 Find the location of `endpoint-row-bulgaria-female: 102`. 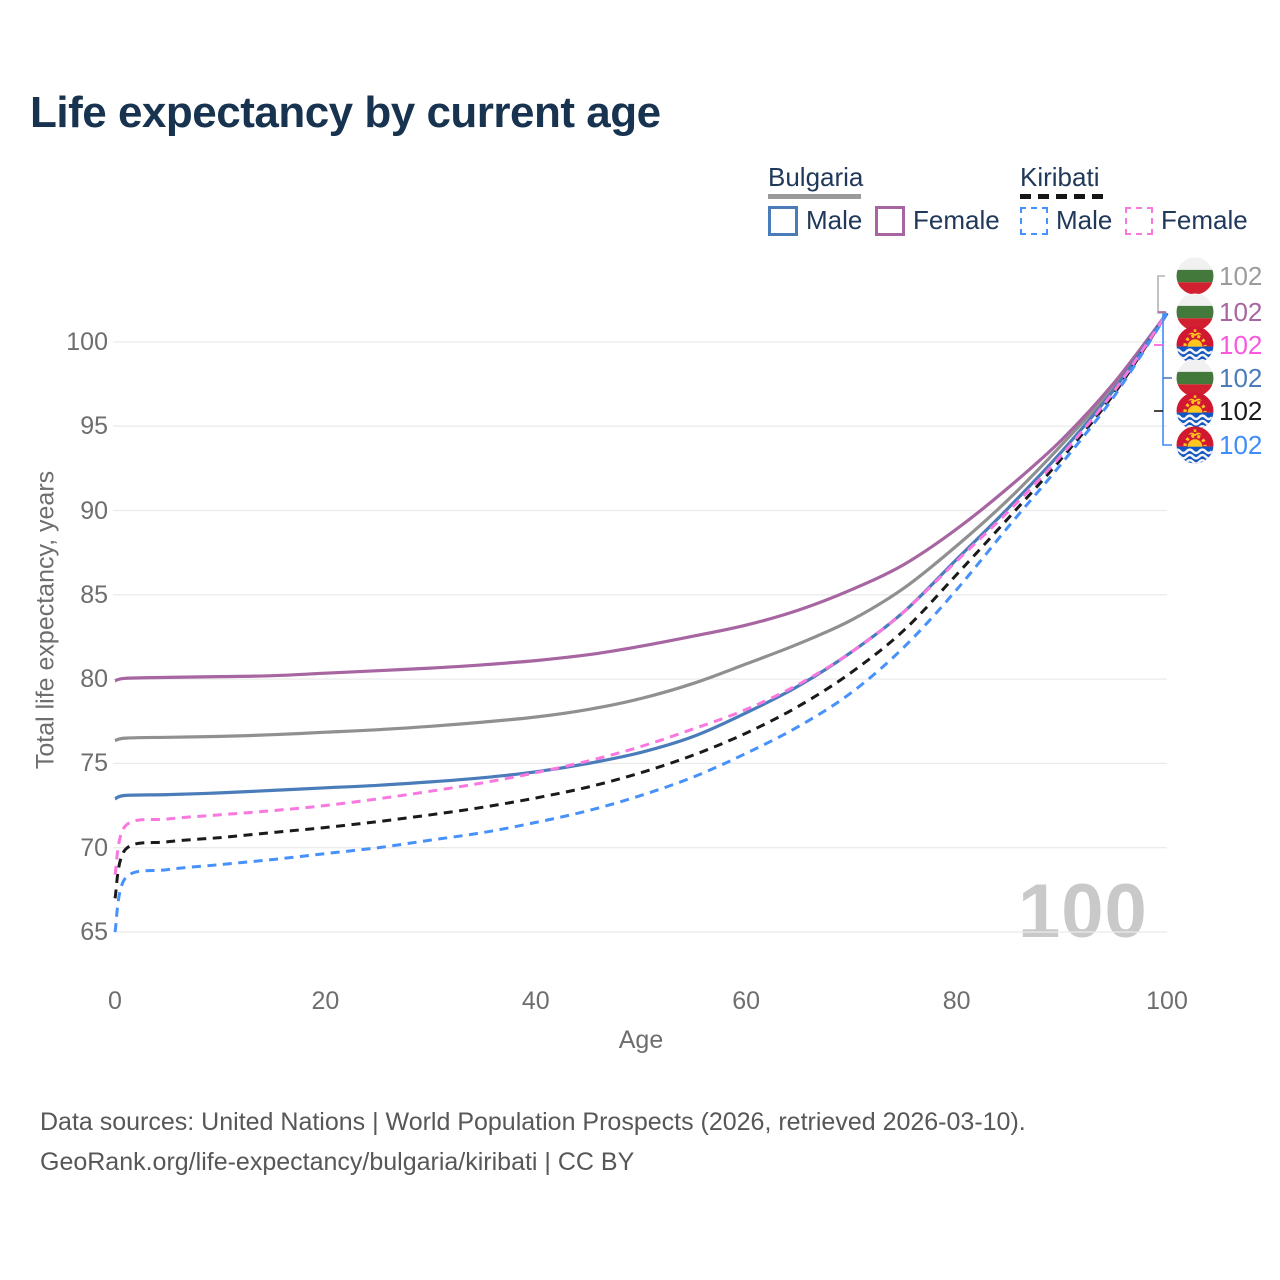

endpoint-row-bulgaria-female: 102 is located at coordinates (1219, 312).